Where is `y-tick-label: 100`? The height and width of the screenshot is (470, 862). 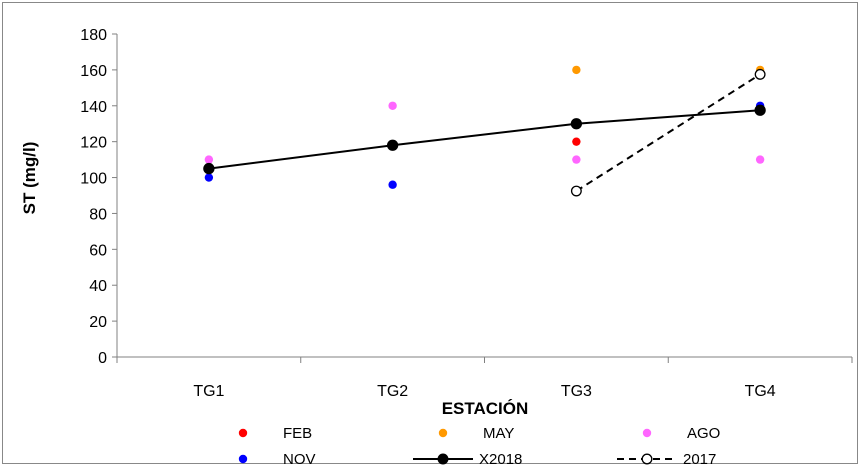
y-tick-label: 100 is located at coordinates (93, 179).